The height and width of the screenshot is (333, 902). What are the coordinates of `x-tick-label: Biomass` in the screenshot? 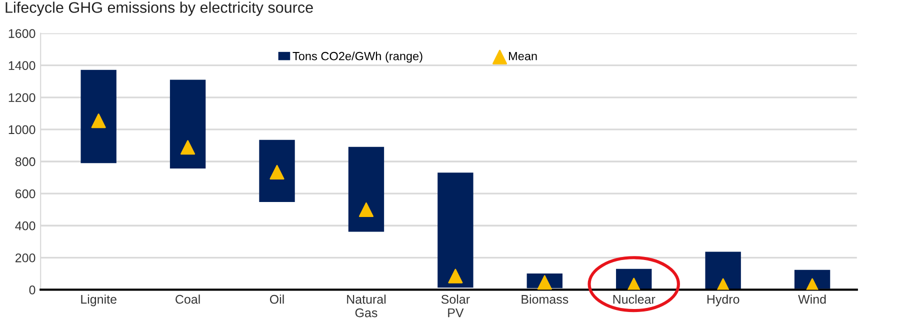 It's located at (545, 299).